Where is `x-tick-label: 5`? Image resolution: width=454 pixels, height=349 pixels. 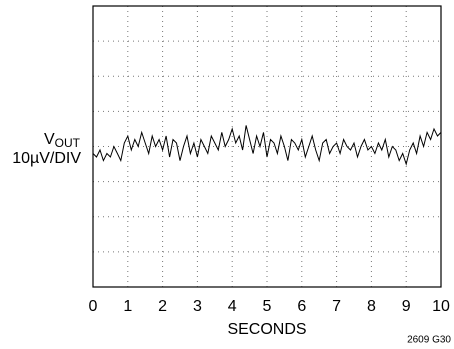 x-tick-label: 5 is located at coordinates (267, 306).